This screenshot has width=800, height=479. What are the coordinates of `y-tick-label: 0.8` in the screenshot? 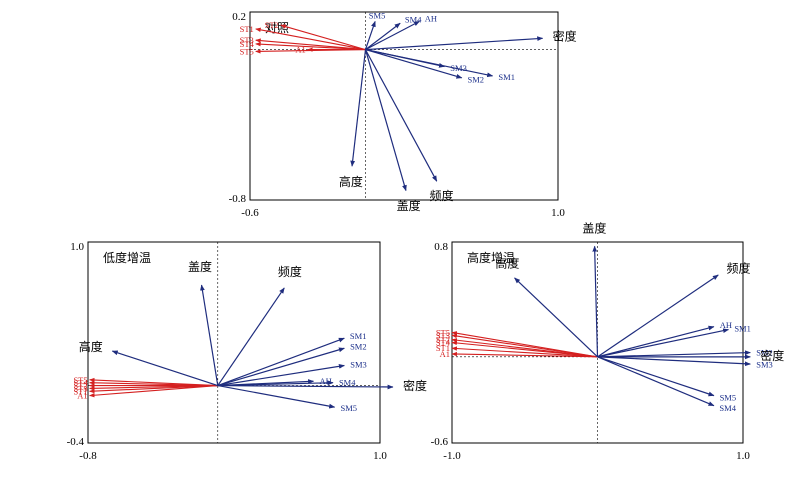 It's located at (441, 247).